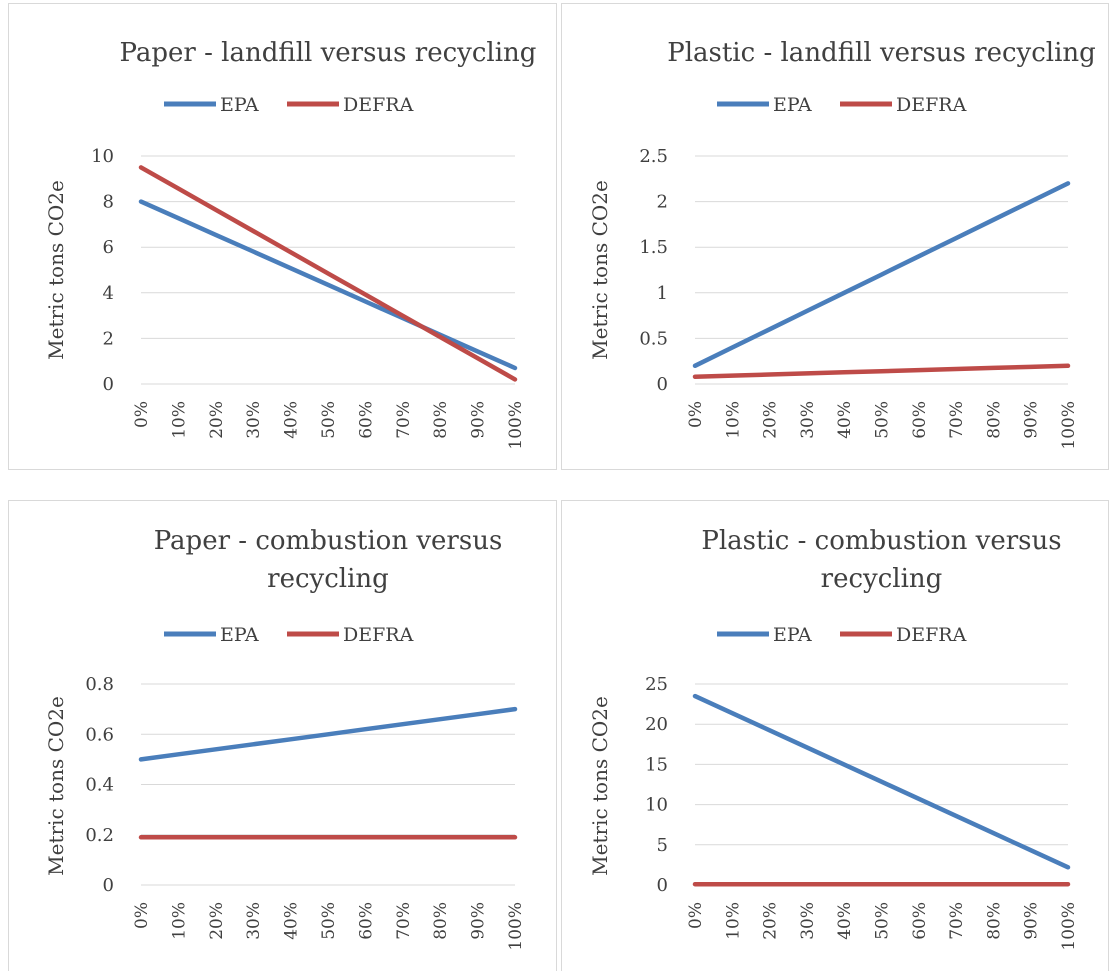  Describe the element at coordinates (328, 541) in the screenshot. I see `chart-title: Paper - combustion versus` at that location.